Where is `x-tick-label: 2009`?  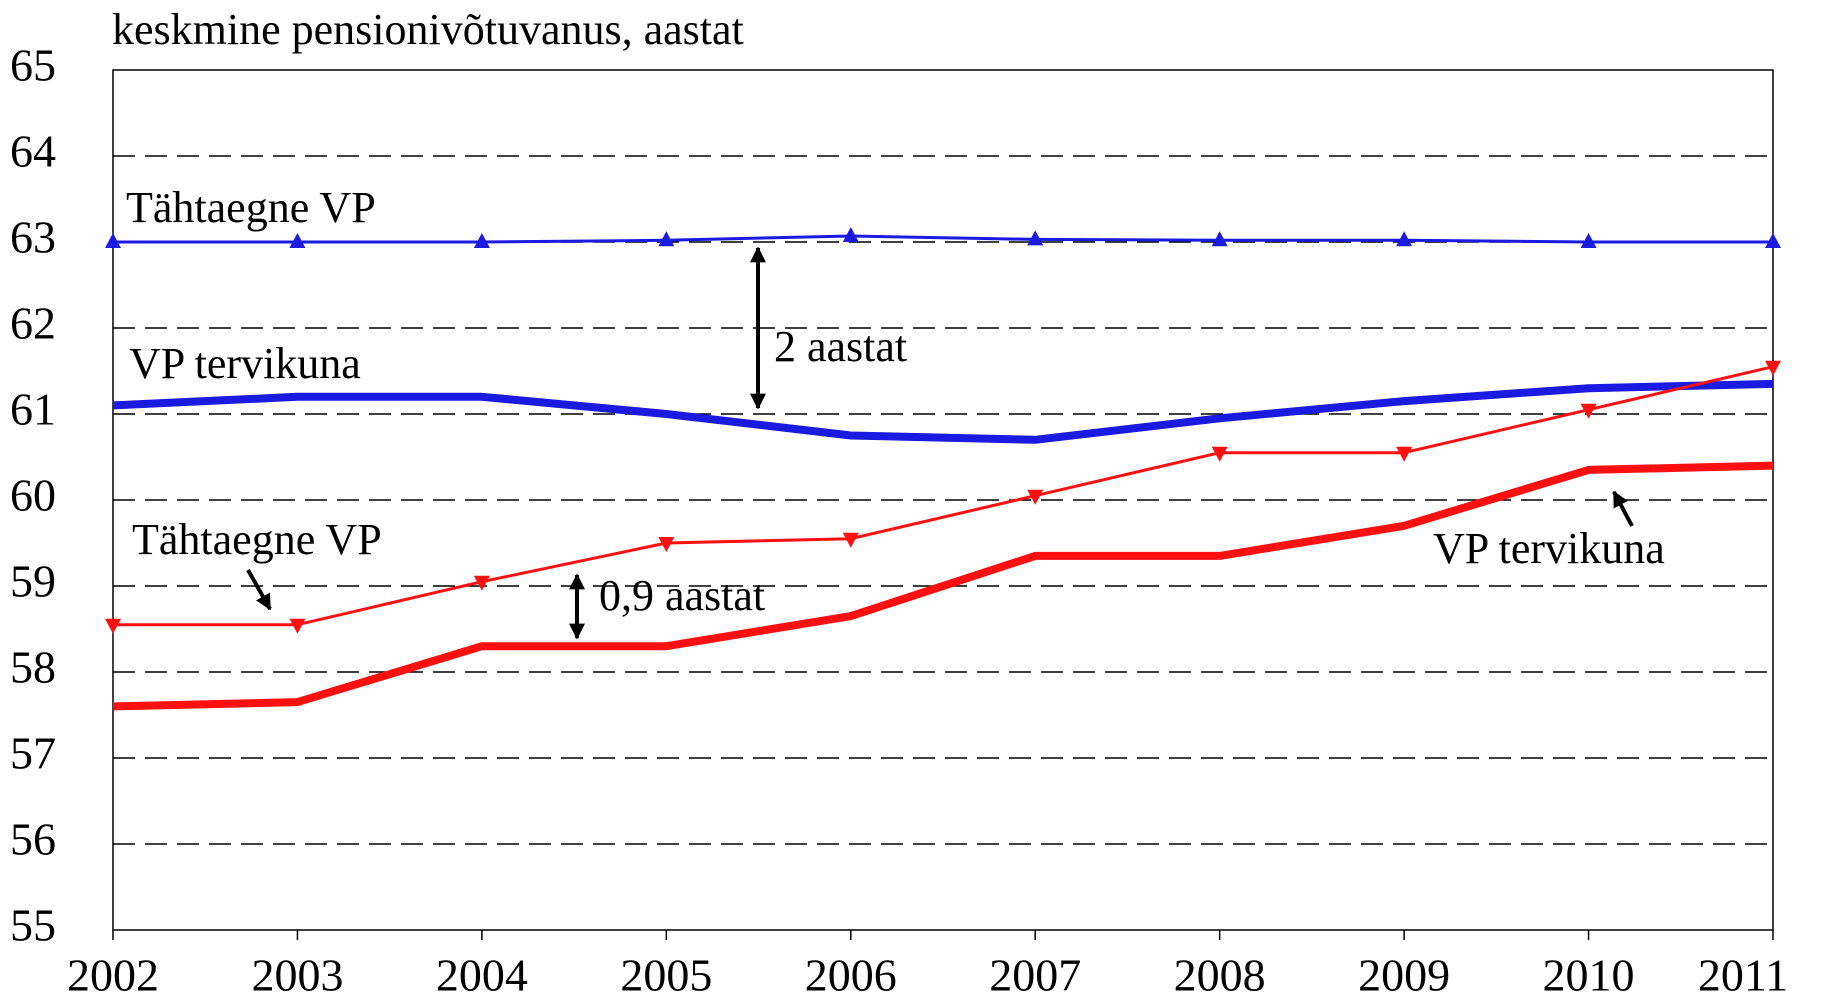
x-tick-label: 2009 is located at coordinates (1404, 975).